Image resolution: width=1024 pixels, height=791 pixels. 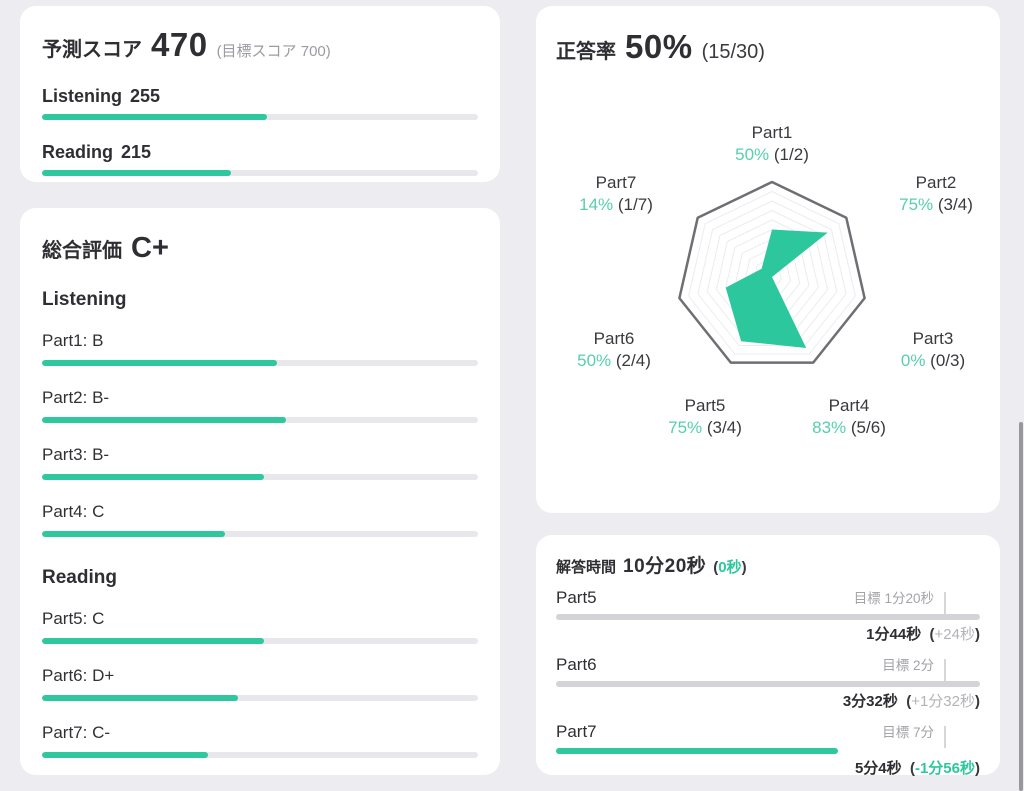 What do you see at coordinates (76, 454) in the screenshot?
I see `grade-row-label: Part3: B-` at bounding box center [76, 454].